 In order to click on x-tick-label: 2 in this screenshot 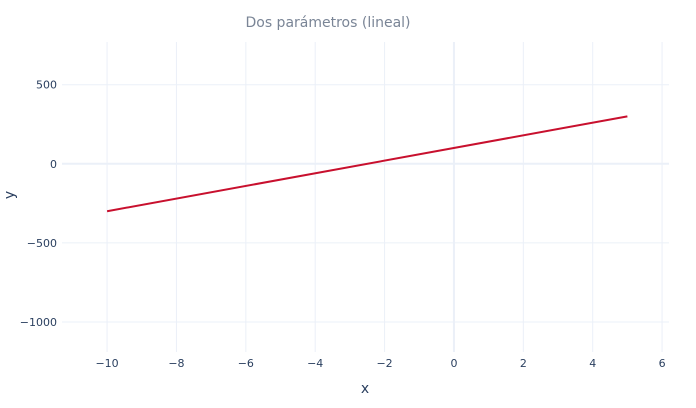, I will do `click(523, 363)`.